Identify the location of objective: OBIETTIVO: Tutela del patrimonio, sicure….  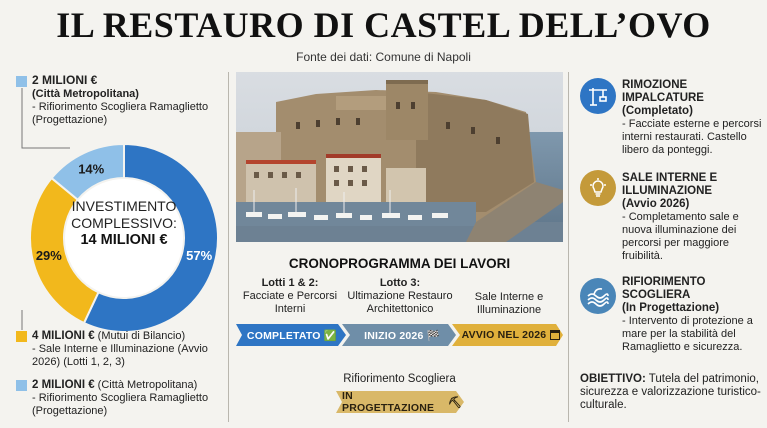
(671, 392).